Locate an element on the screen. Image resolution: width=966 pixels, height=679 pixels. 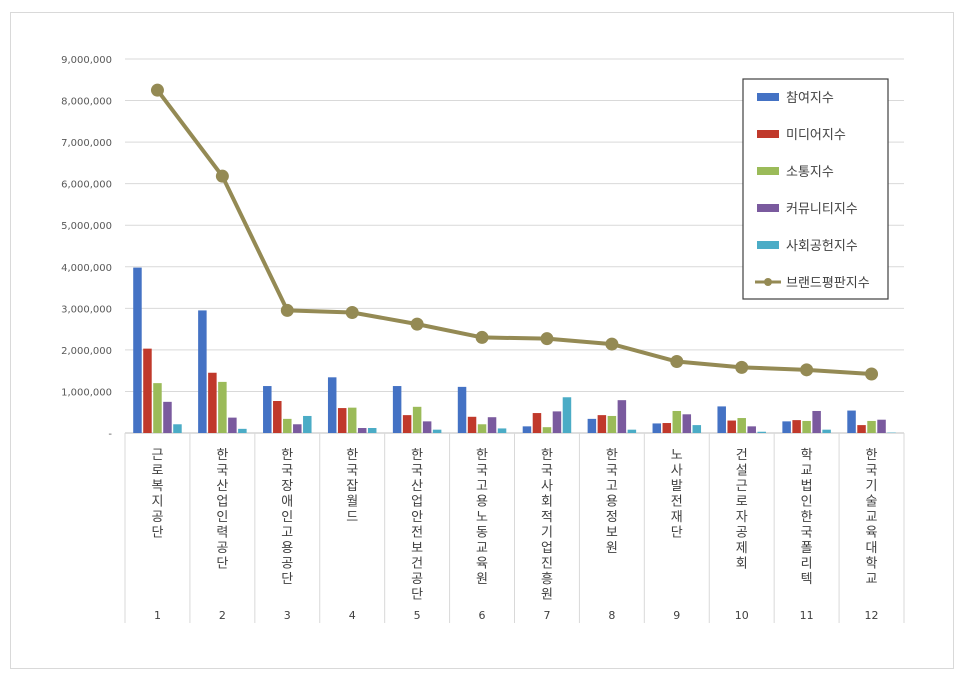
category-rank: 7 is located at coordinates (546, 615).